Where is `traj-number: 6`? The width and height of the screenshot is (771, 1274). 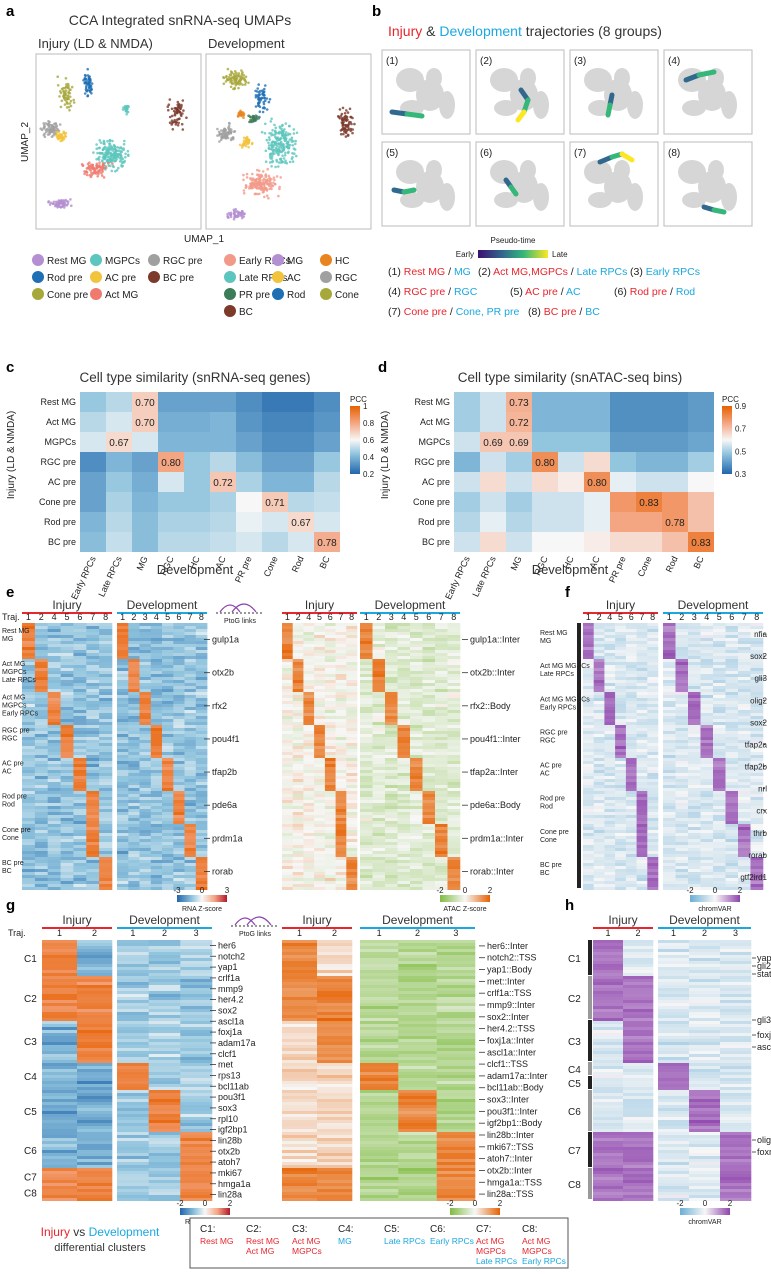 traj-number: 6 is located at coordinates (330, 617).